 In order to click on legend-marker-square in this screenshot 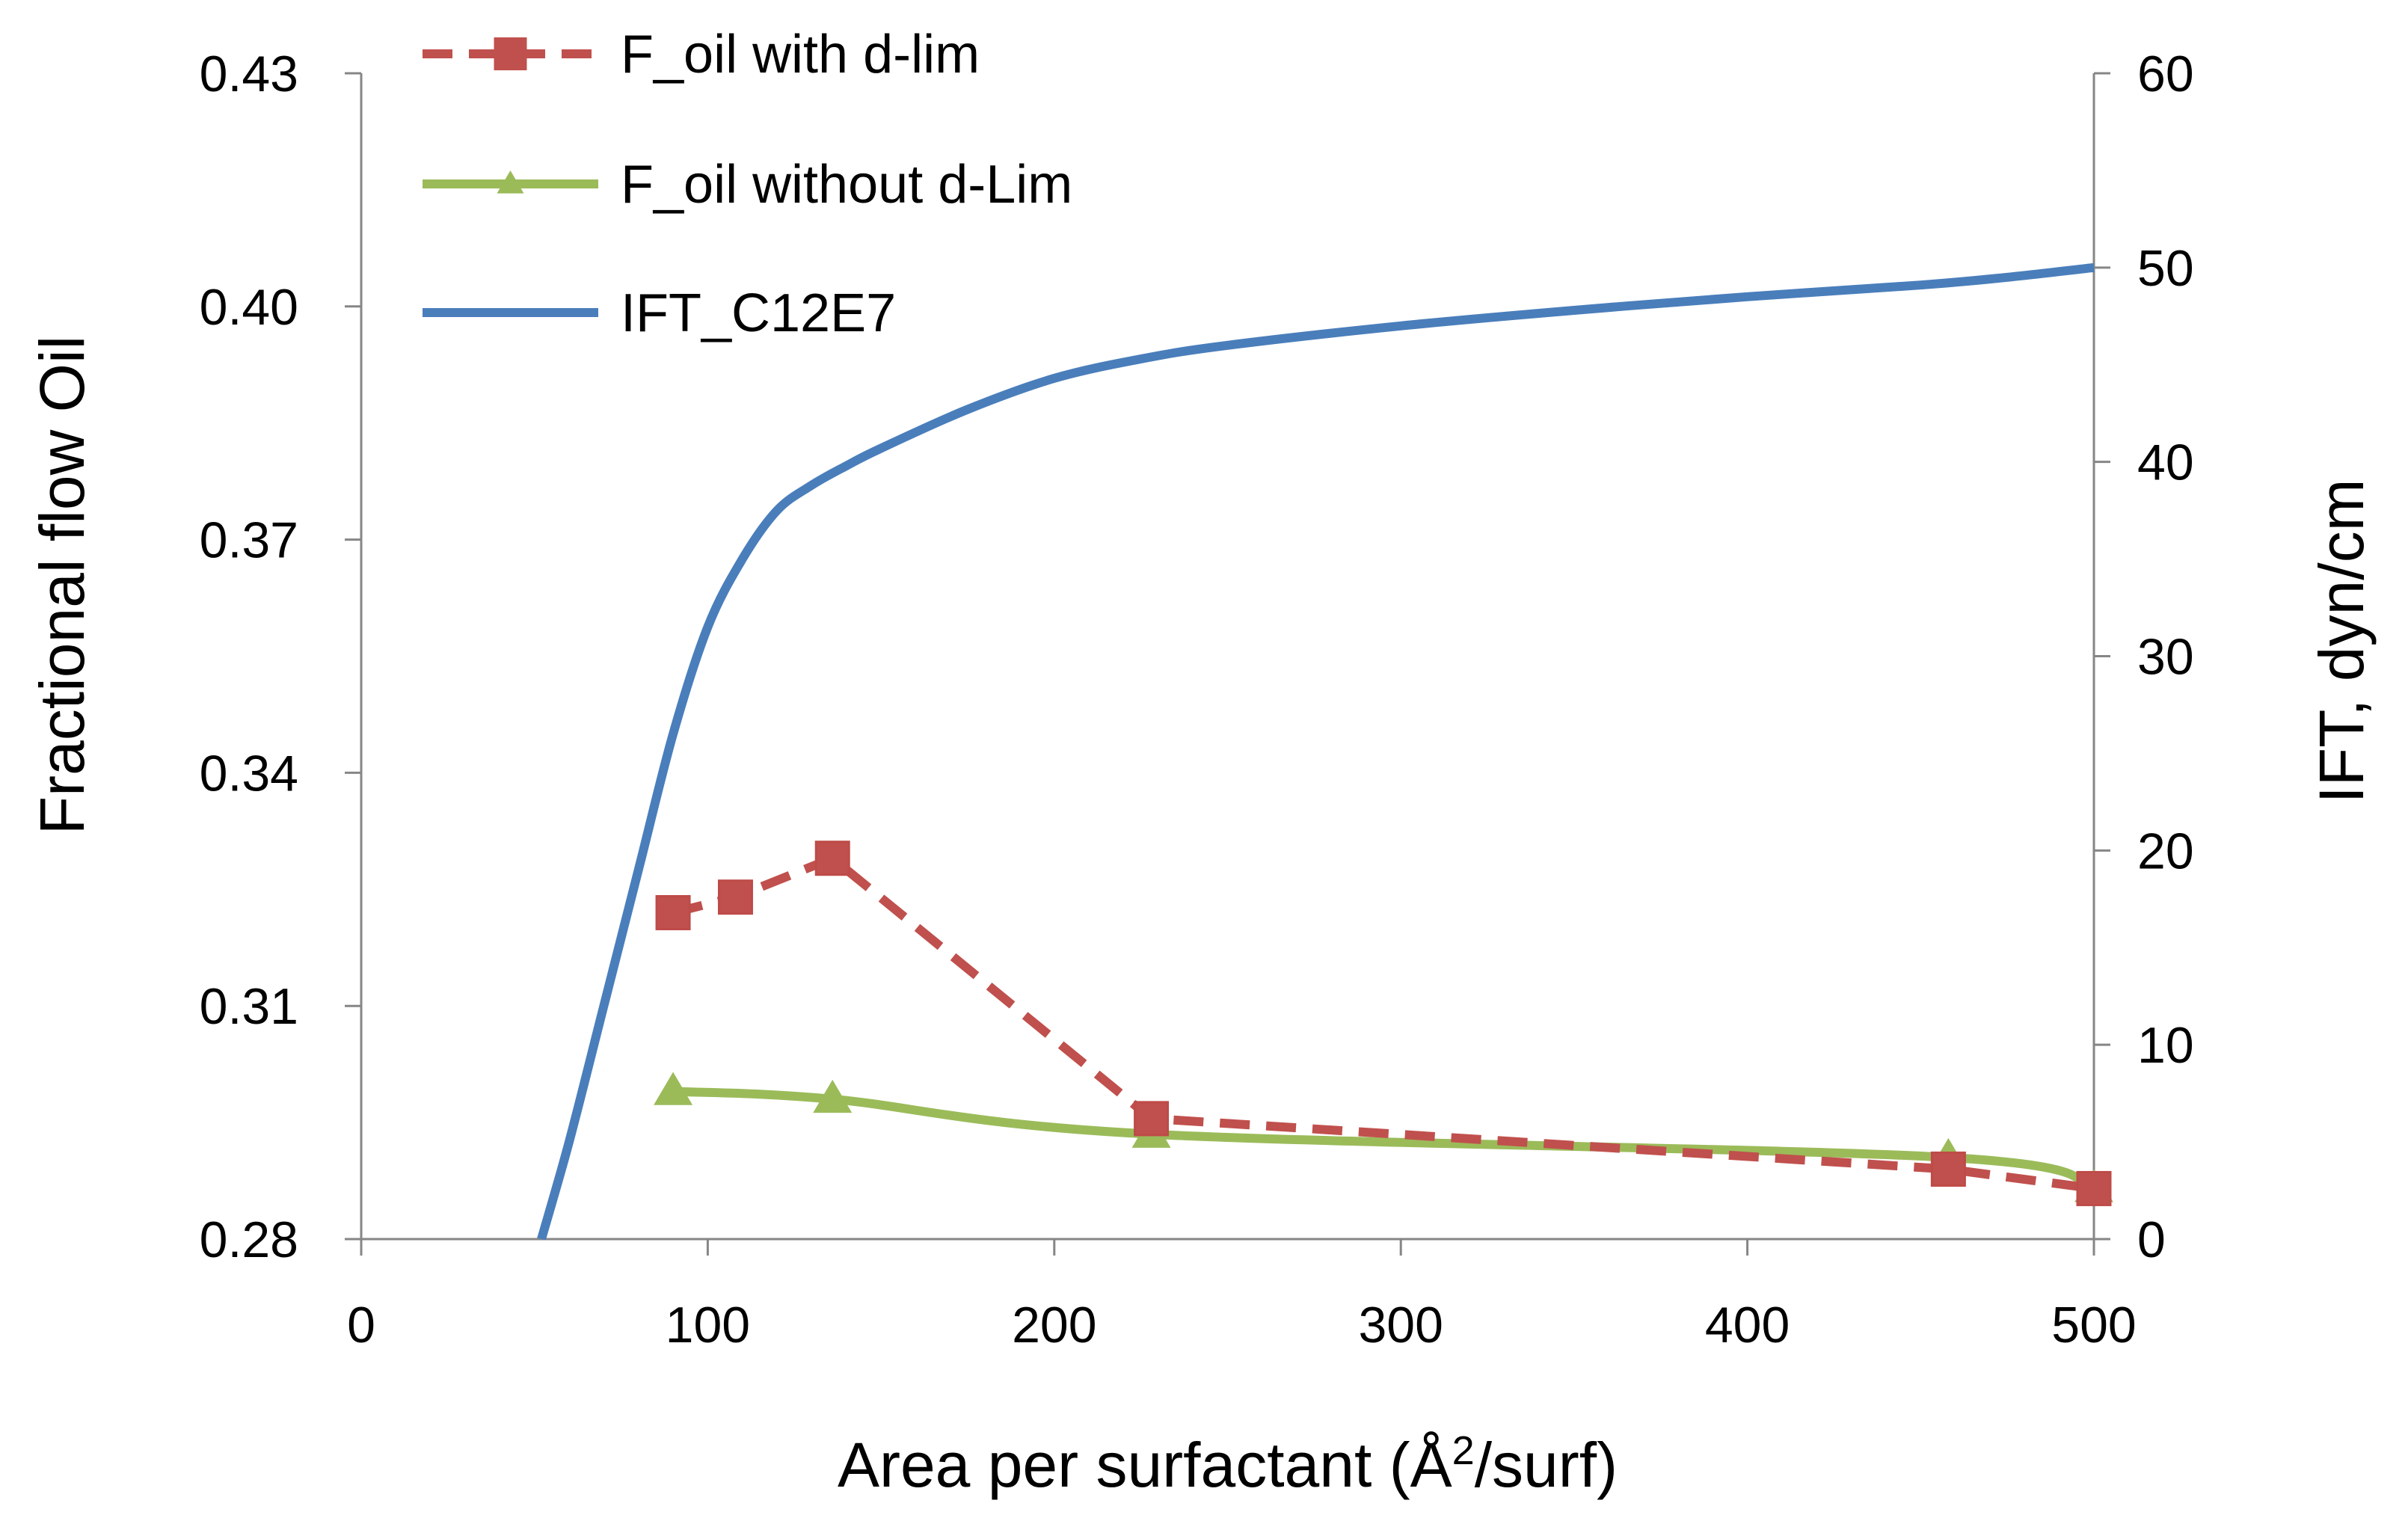, I will do `click(510, 53)`.